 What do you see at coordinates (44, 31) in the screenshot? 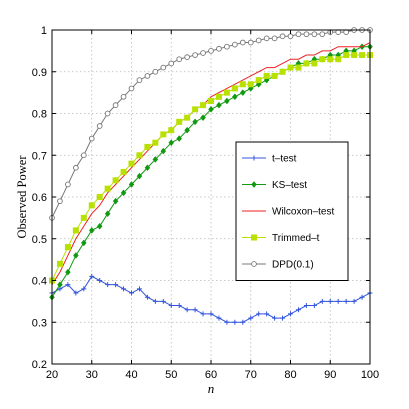
I see `y-tick-label: 1` at bounding box center [44, 31].